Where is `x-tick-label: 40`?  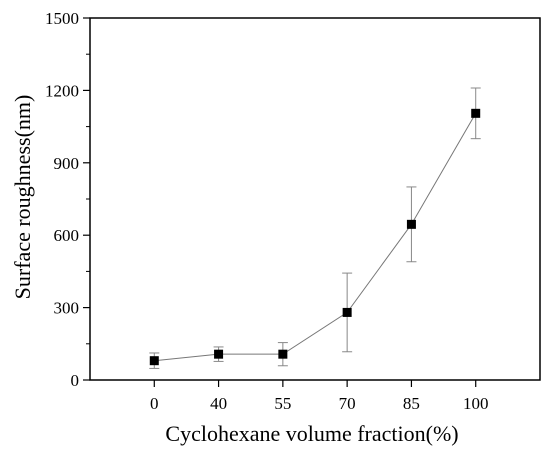 x-tick-label: 40 is located at coordinates (218, 403).